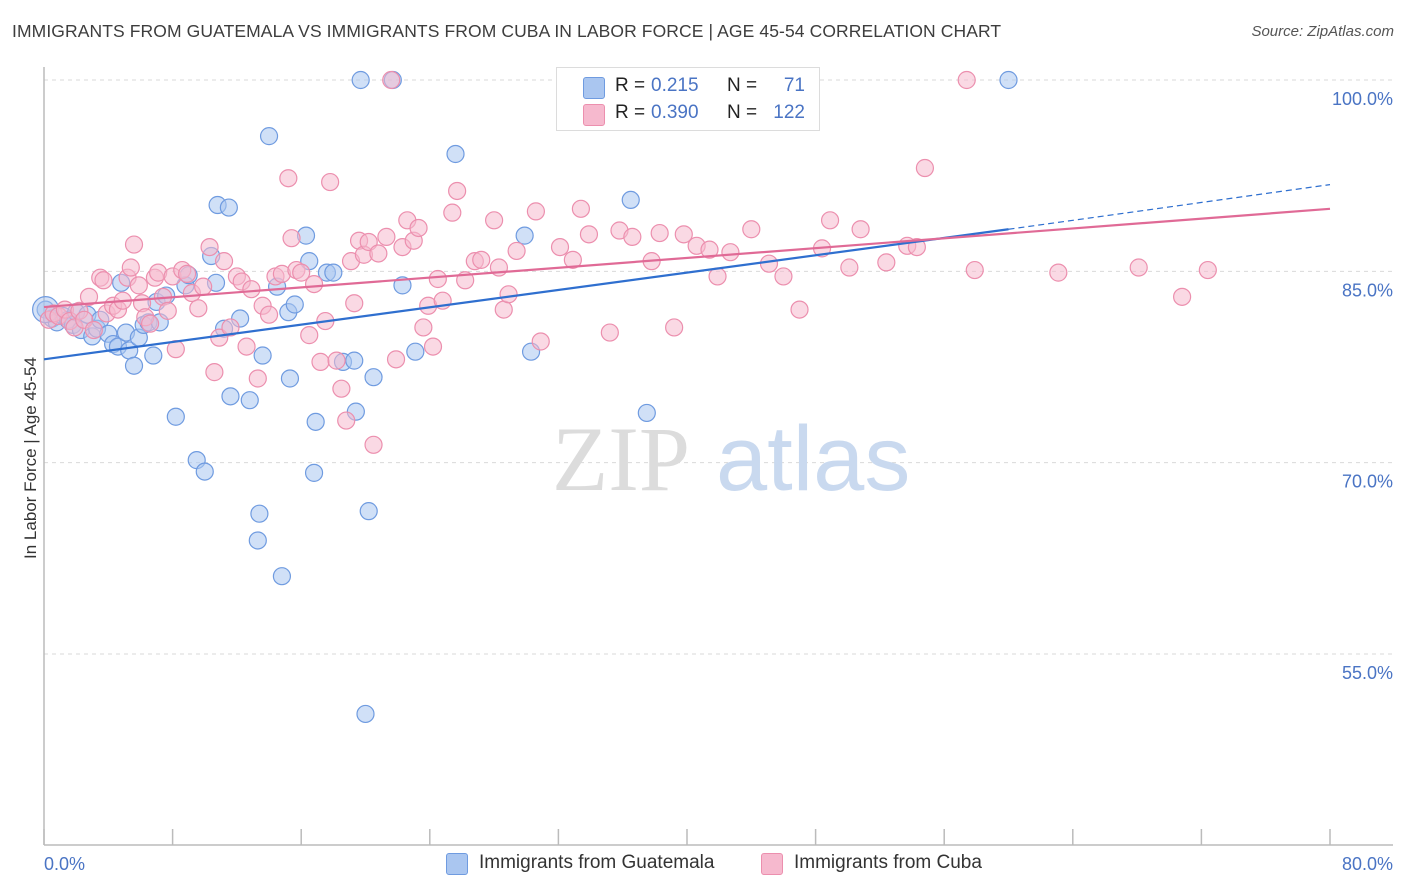  What do you see at coordinates (594, 115) in the screenshot?
I see `legend-swatch-cuba` at bounding box center [594, 115].